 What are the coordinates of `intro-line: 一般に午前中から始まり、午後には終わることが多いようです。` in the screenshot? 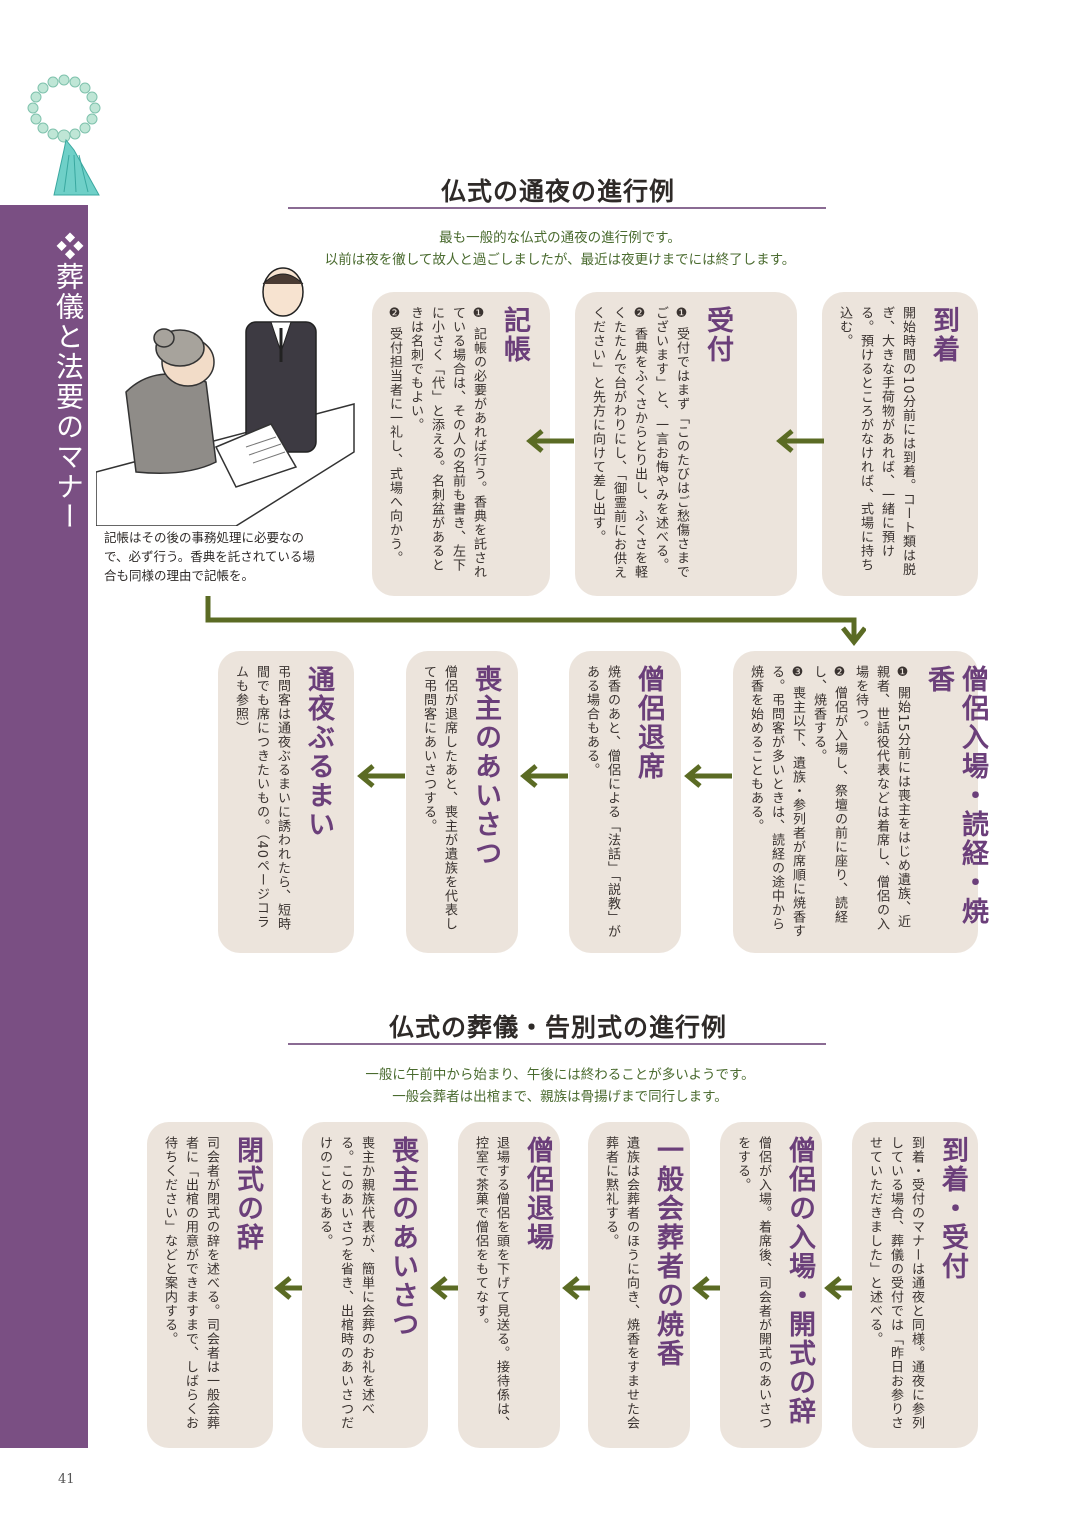 It's located at (560, 1075).